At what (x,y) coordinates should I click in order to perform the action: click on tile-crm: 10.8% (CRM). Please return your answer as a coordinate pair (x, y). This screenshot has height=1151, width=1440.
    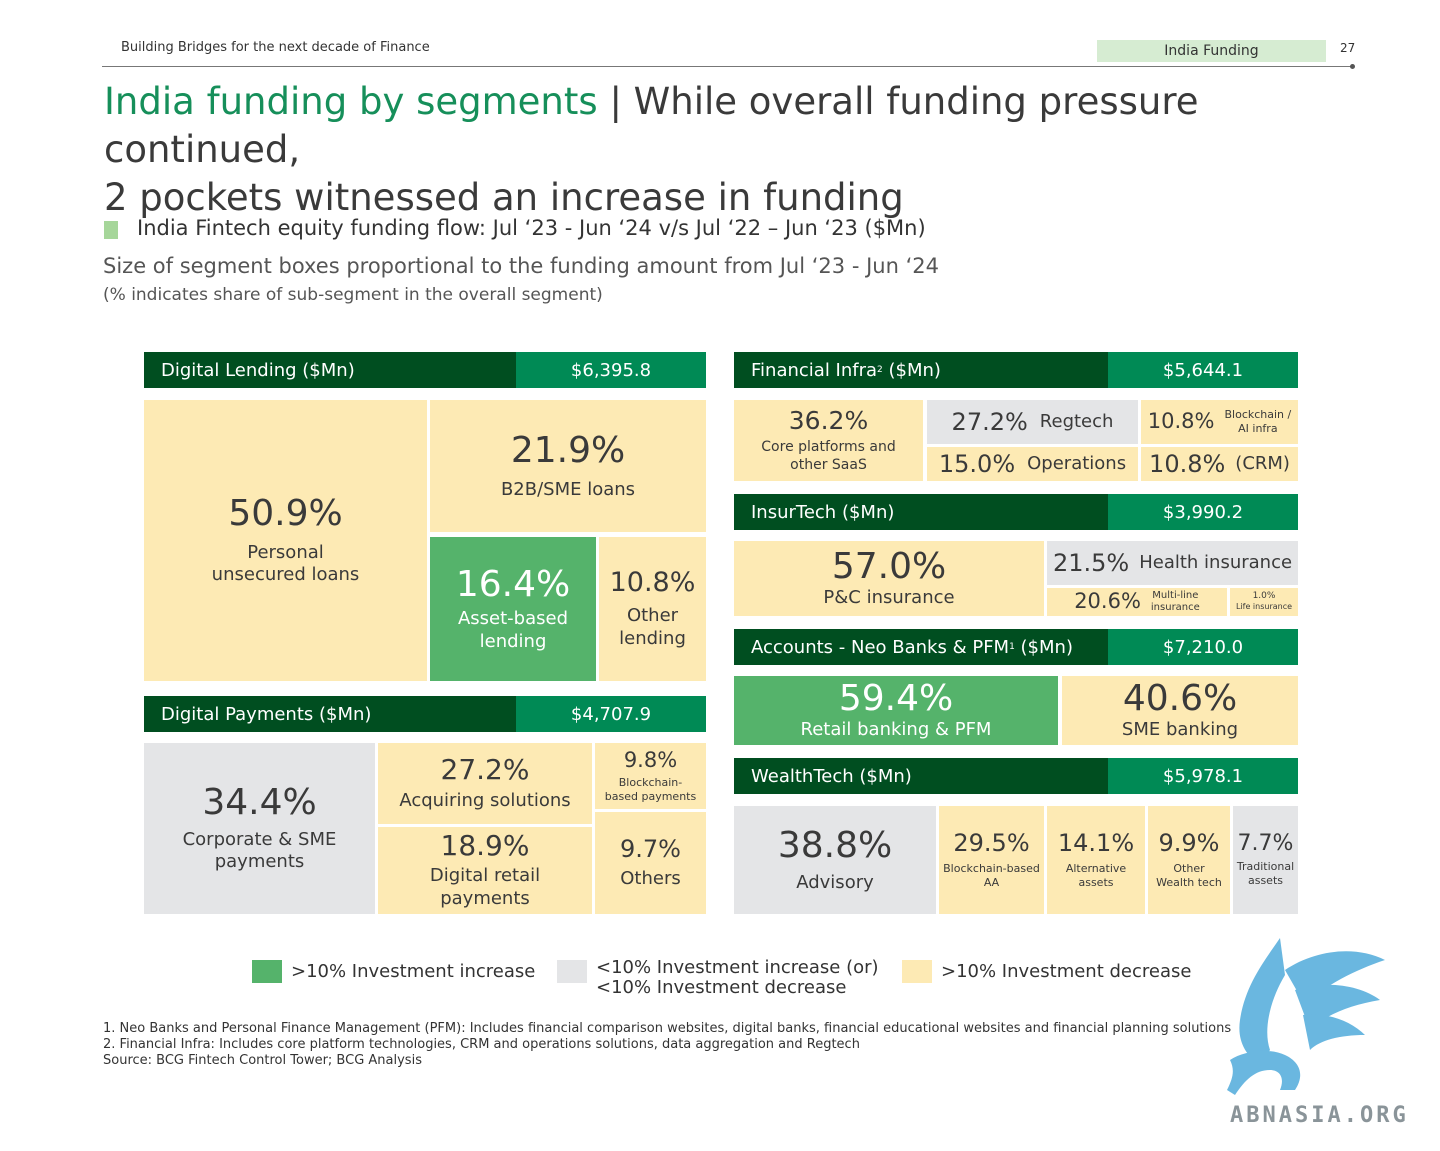
    Looking at the image, I should click on (1219, 464).